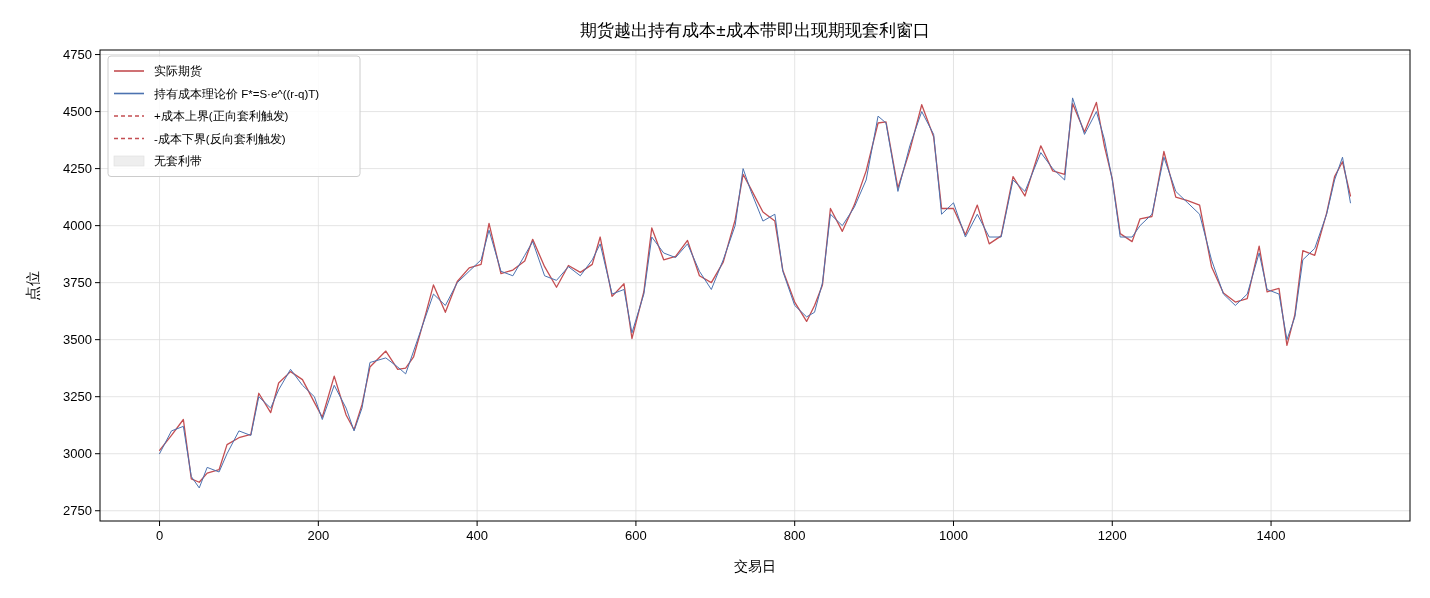  I want to click on y-tick-label: 4750, so click(77, 55).